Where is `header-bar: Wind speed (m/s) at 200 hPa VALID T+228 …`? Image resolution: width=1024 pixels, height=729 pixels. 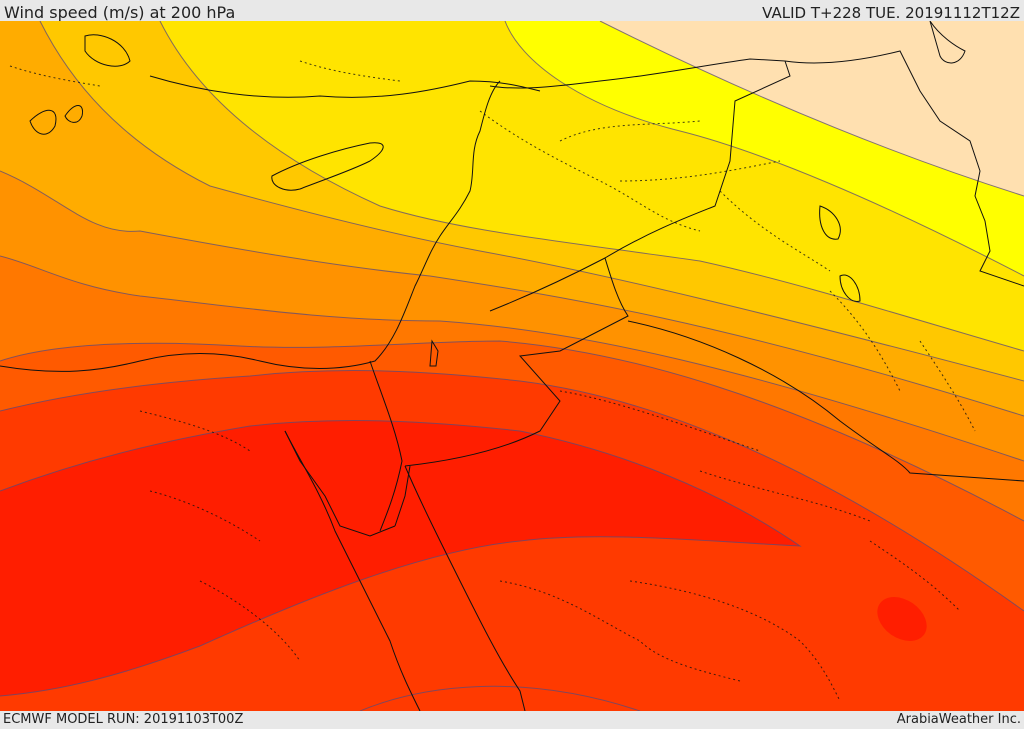
header-bar: Wind speed (m/s) at 200 hPa VALID T+228 … is located at coordinates (512, 11).